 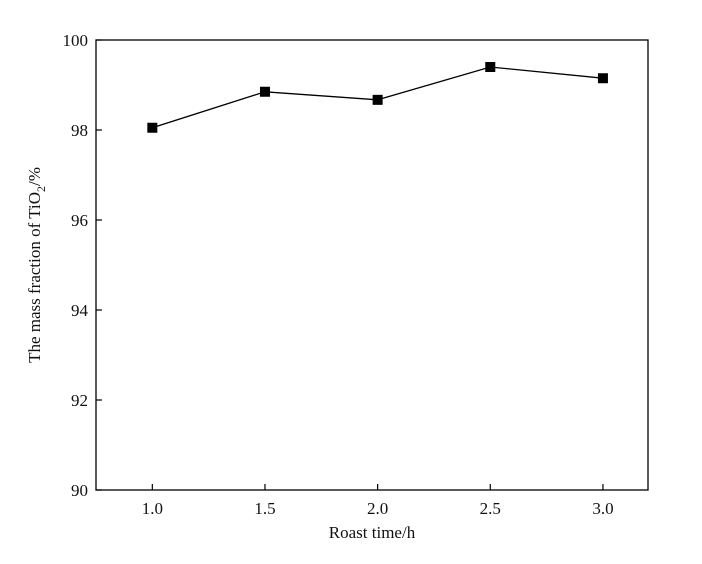 I want to click on x-axis-ticks: 1.0 1.5 2.0 2.5 3.0, so click(x=378, y=501).